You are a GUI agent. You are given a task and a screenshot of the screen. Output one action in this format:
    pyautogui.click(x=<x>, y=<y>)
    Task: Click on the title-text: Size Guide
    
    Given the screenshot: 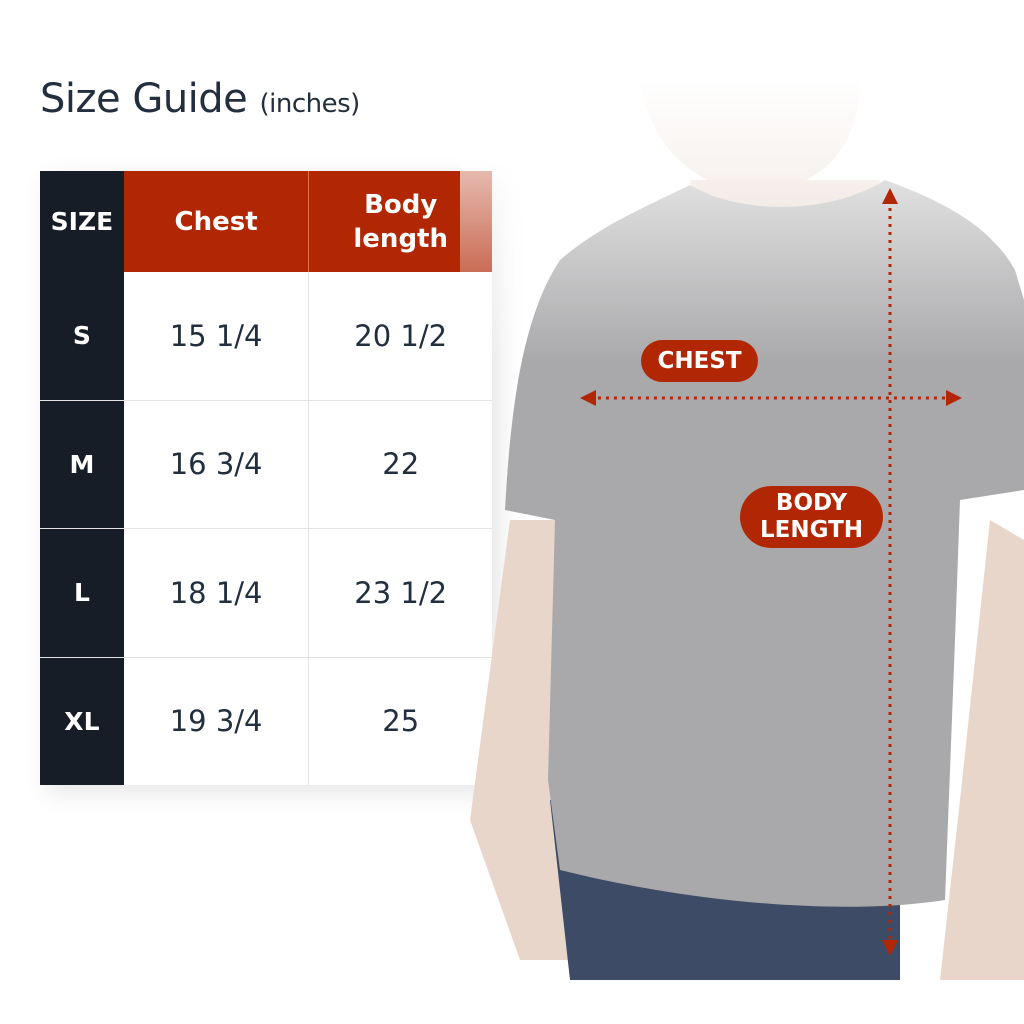 What is the action you would take?
    pyautogui.click(x=144, y=99)
    